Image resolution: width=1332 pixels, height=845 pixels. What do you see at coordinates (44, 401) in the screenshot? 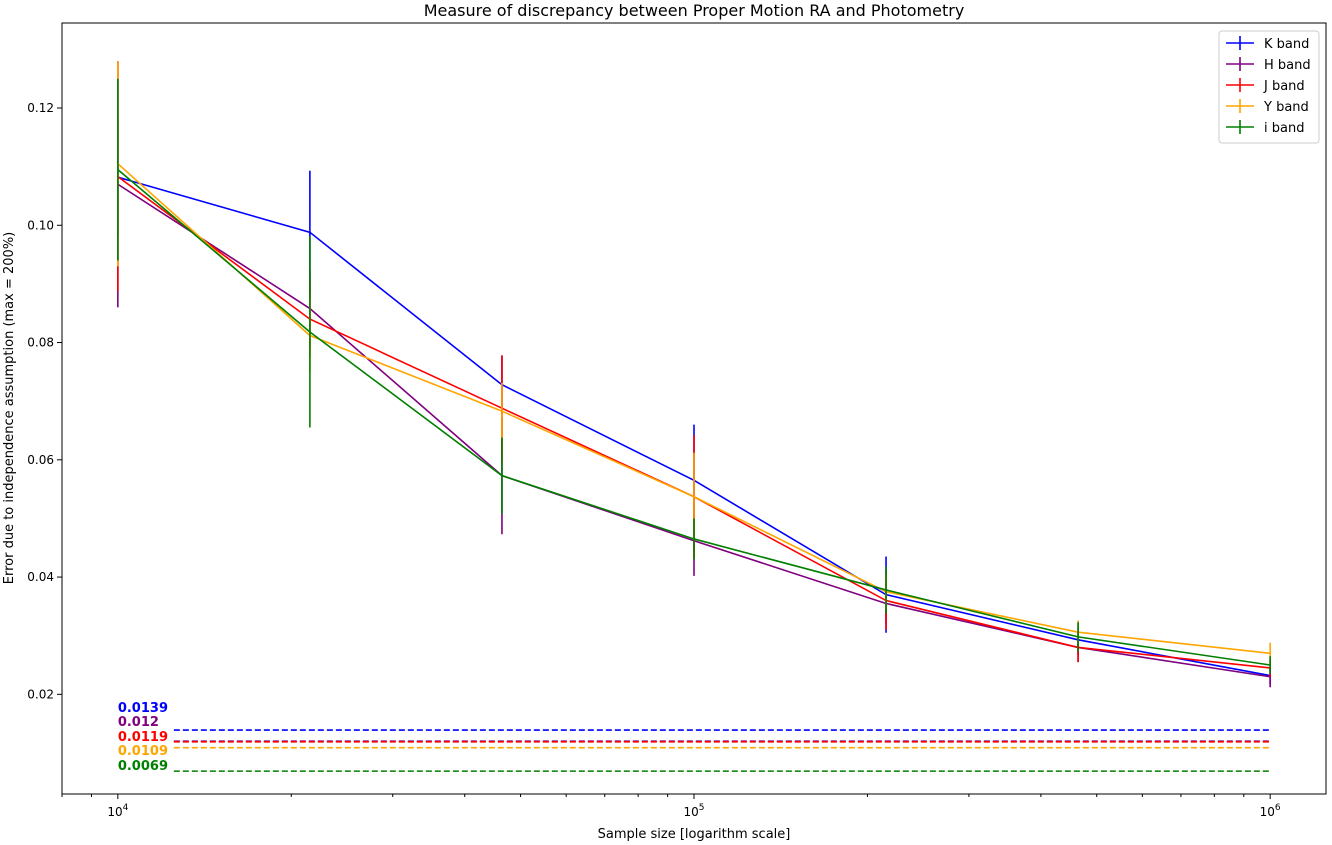
I see `y-axis: 0.02 0.04 0.06 0.08 0.10 0.12` at bounding box center [44, 401].